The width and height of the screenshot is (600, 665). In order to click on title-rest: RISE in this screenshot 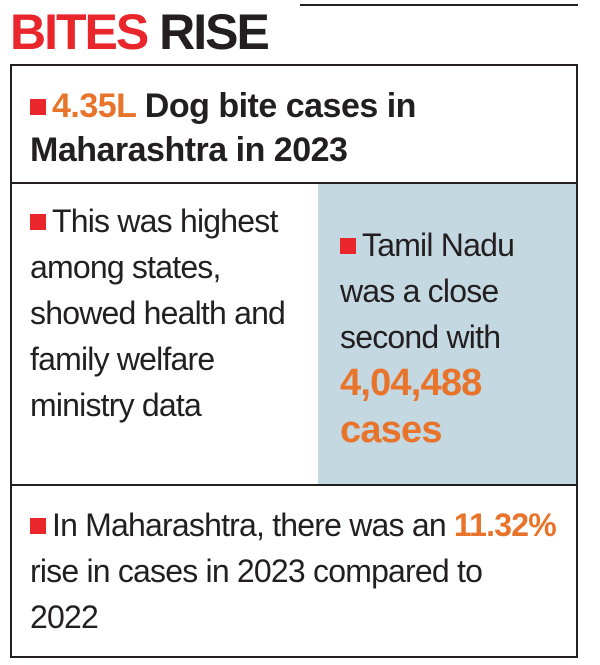, I will do `click(214, 32)`.